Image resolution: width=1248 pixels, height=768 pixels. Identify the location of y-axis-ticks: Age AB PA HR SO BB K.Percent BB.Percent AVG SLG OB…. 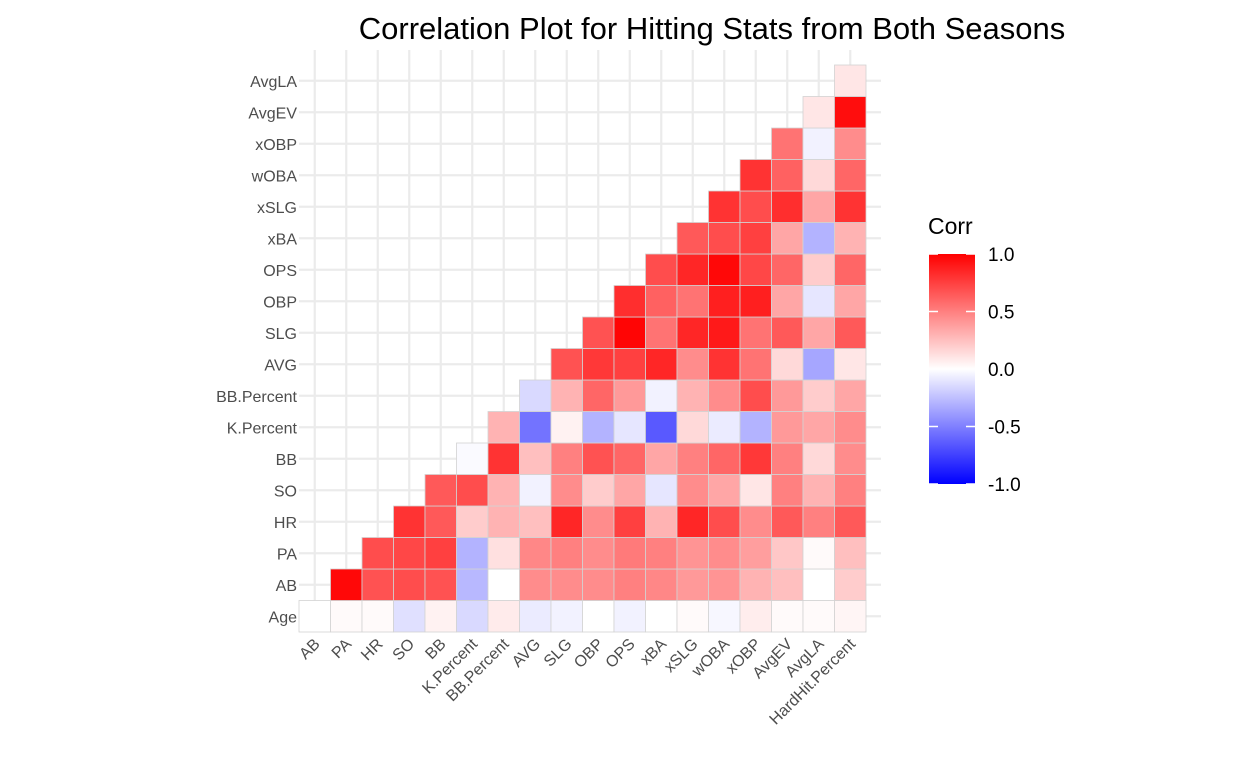
(256, 350).